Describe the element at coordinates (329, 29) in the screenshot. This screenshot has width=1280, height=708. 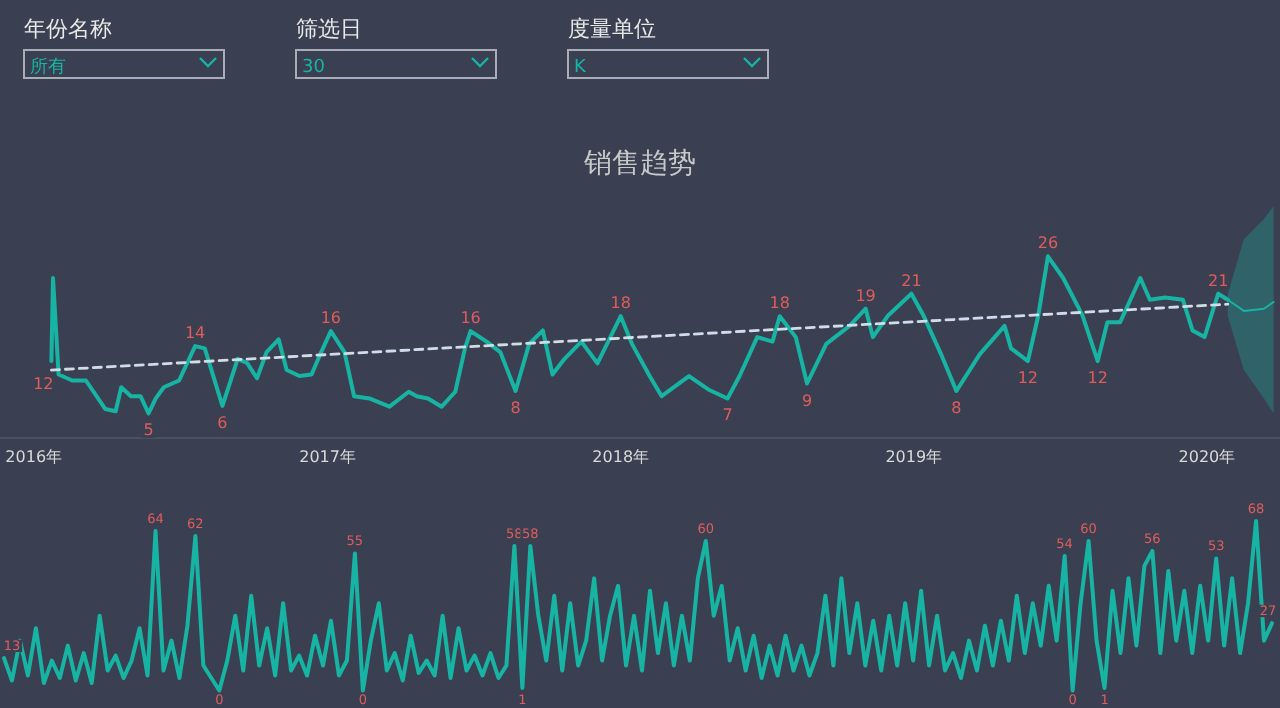
I see `text: 筛选日` at that location.